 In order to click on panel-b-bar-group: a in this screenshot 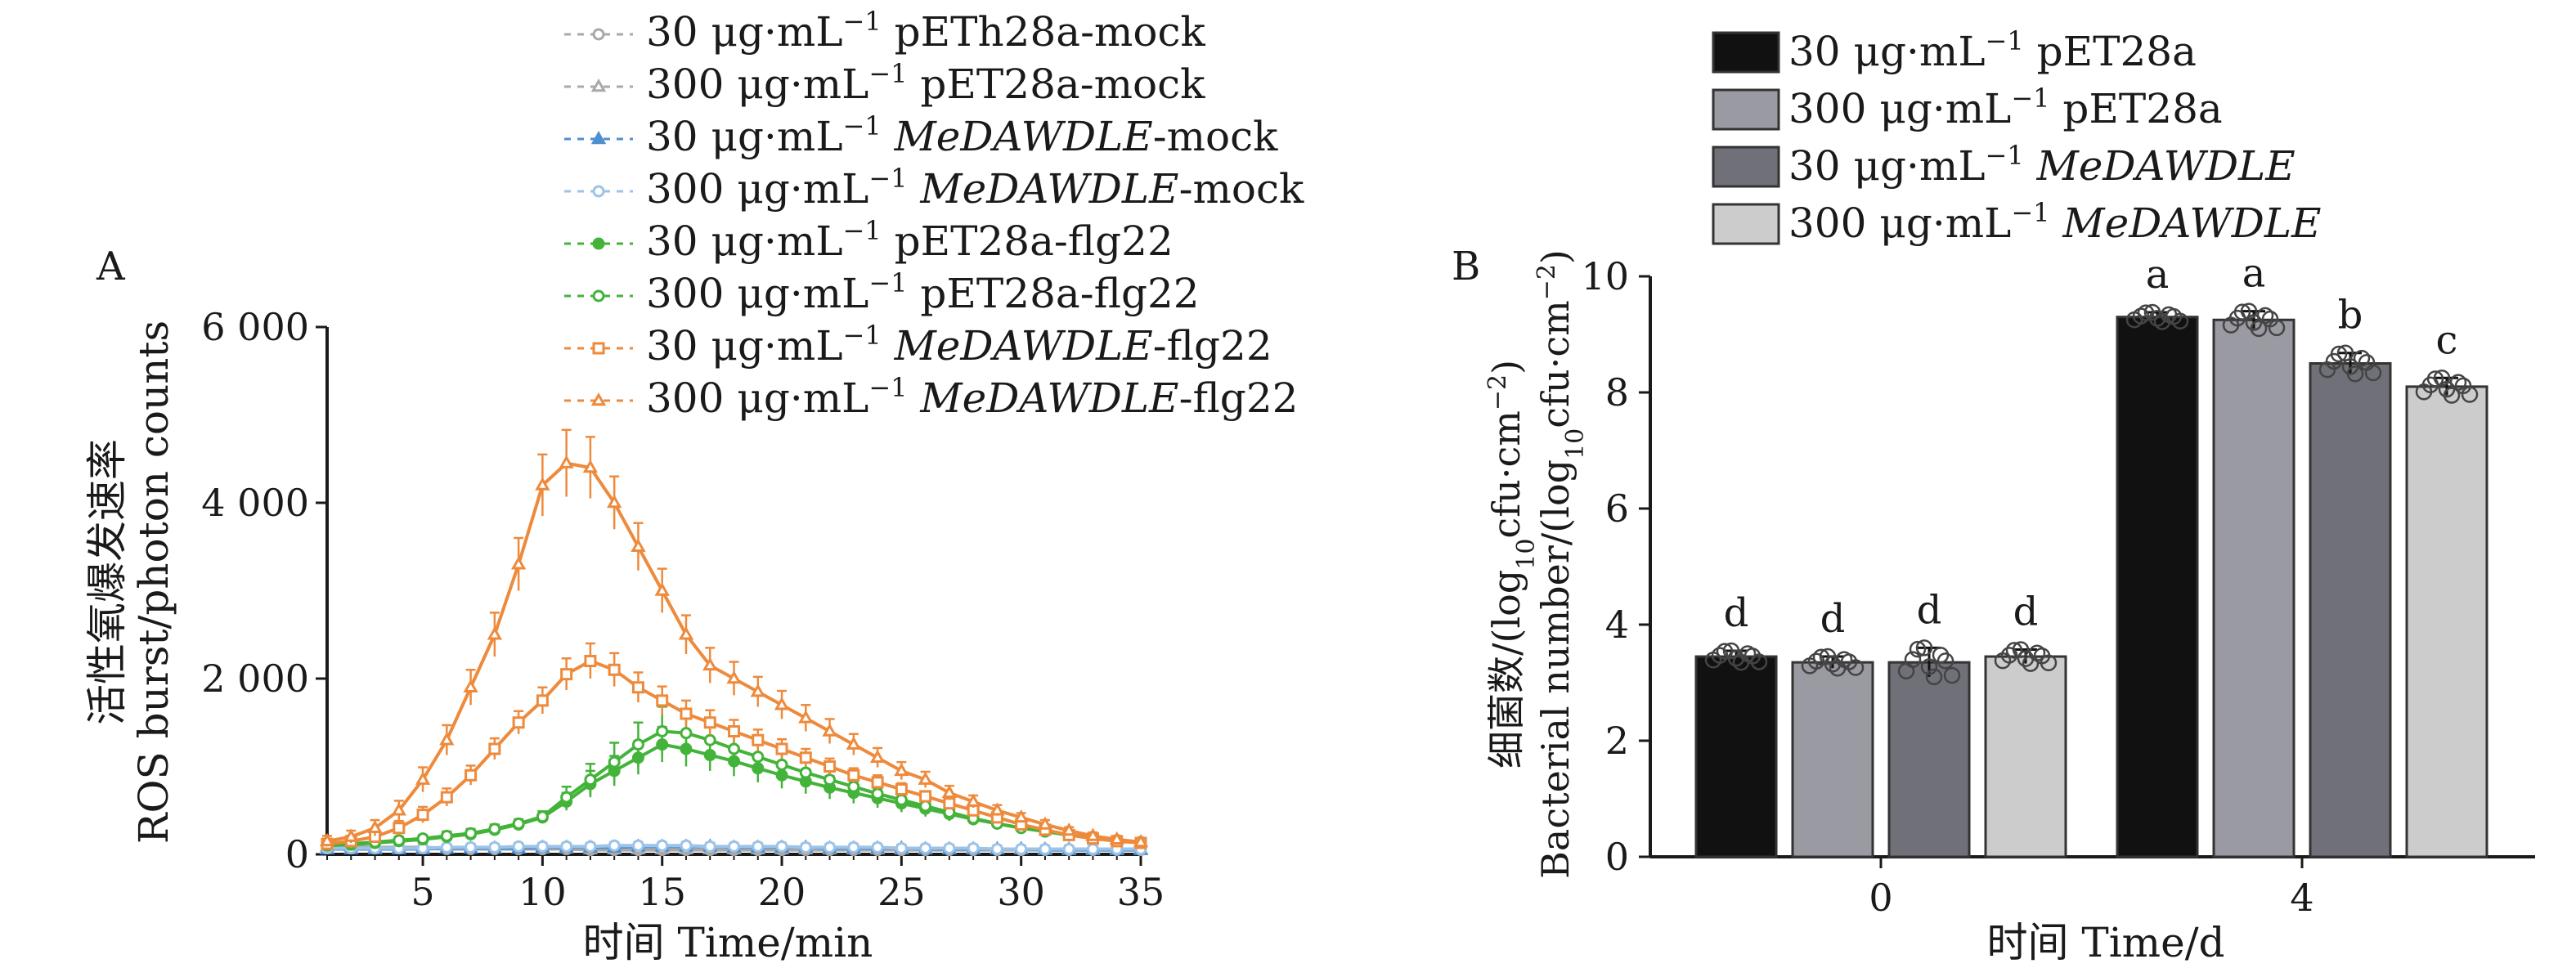, I will do `click(2157, 555)`.